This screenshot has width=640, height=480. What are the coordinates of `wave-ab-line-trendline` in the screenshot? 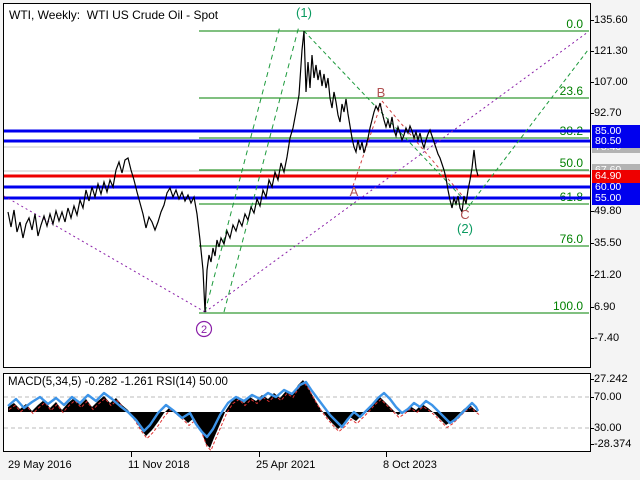 It's located at (367, 143).